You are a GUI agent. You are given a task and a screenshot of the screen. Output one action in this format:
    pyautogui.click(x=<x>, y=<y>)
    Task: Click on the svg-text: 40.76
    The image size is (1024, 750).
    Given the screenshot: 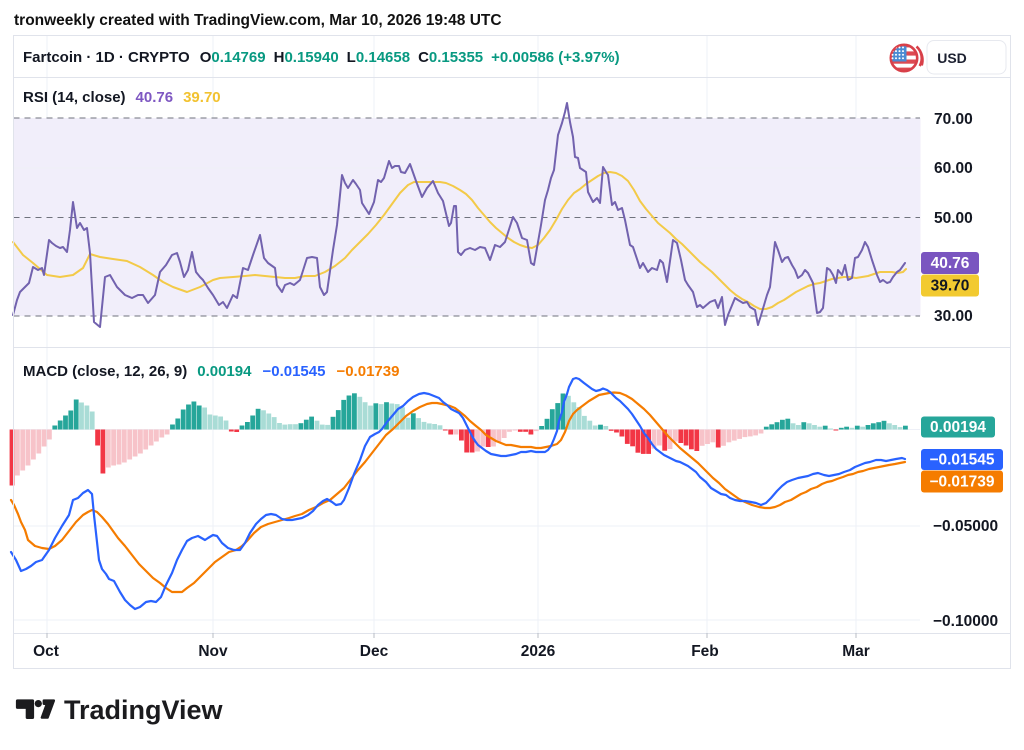 What is the action you would take?
    pyautogui.click(x=950, y=263)
    